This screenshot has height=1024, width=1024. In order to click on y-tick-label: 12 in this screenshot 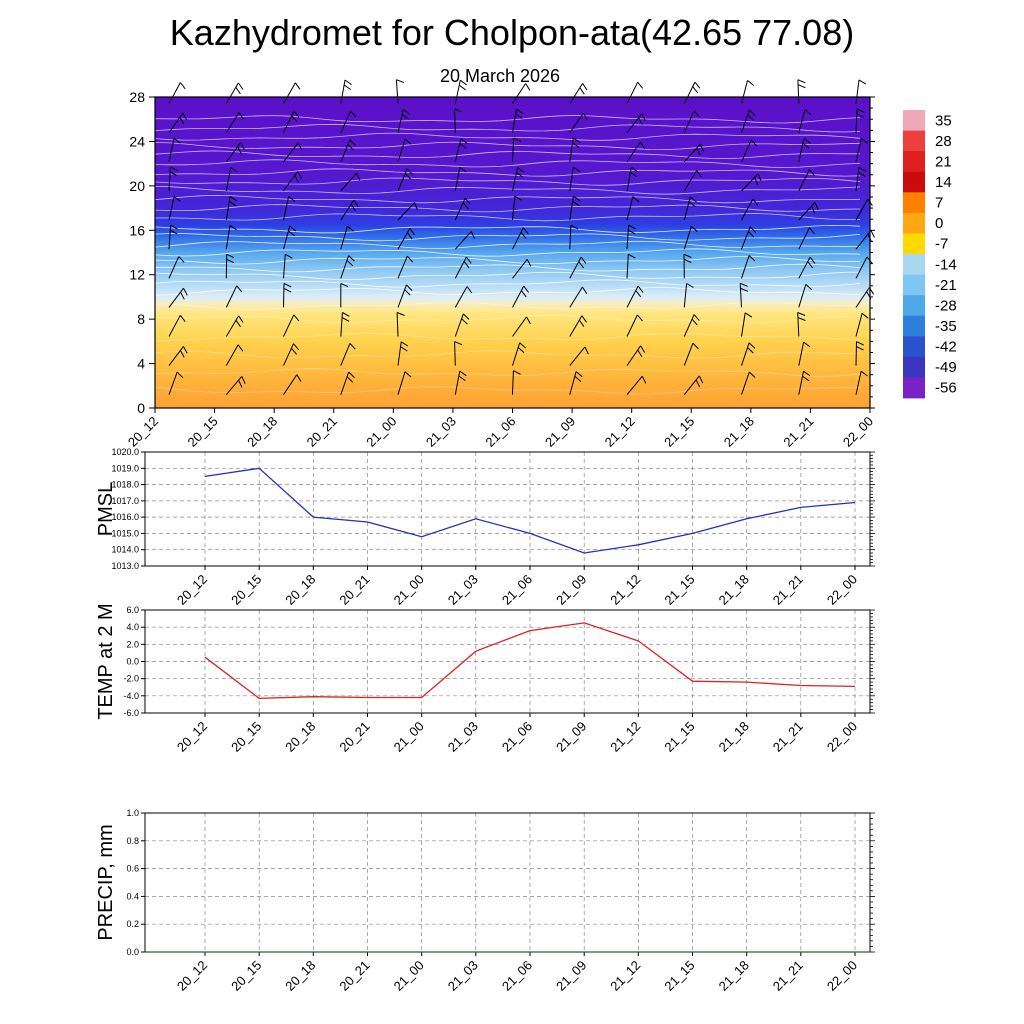, I will do `click(137, 275)`.